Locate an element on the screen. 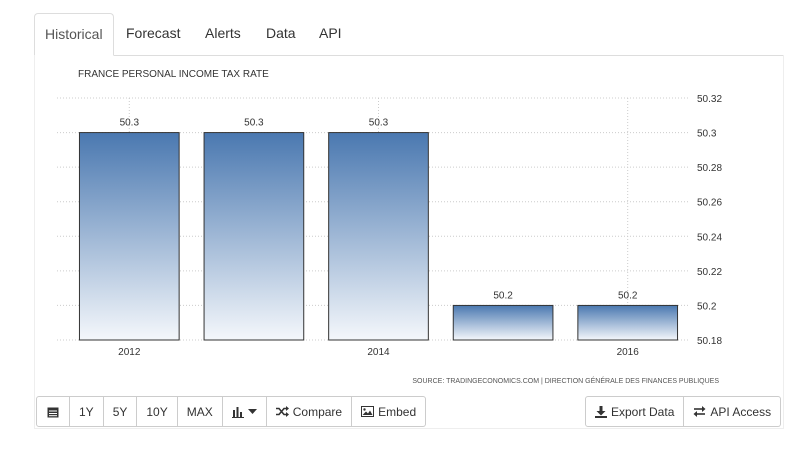  y-axis-tick-labels: 50.18 50.2 50.22 50.24 50.26 50.28 50.3 50.32 is located at coordinates (709, 220).